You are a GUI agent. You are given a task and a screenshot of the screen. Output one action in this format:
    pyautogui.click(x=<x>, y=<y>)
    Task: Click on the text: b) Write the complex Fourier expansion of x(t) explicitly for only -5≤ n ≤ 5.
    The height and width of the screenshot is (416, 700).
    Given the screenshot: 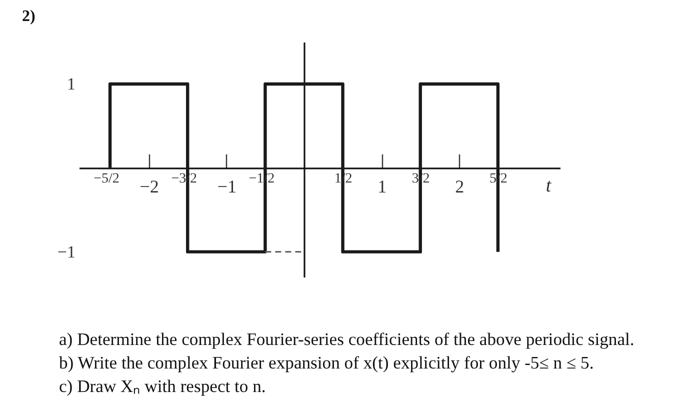 What is the action you would take?
    pyautogui.click(x=326, y=362)
    